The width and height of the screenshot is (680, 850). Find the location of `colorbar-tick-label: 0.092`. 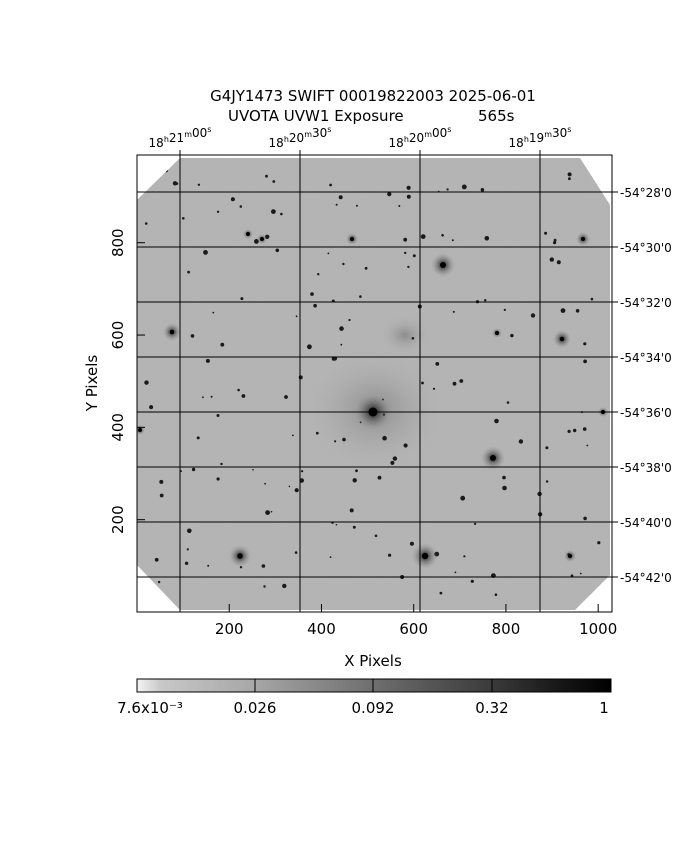

colorbar-tick-label: 0.092 is located at coordinates (373, 708).